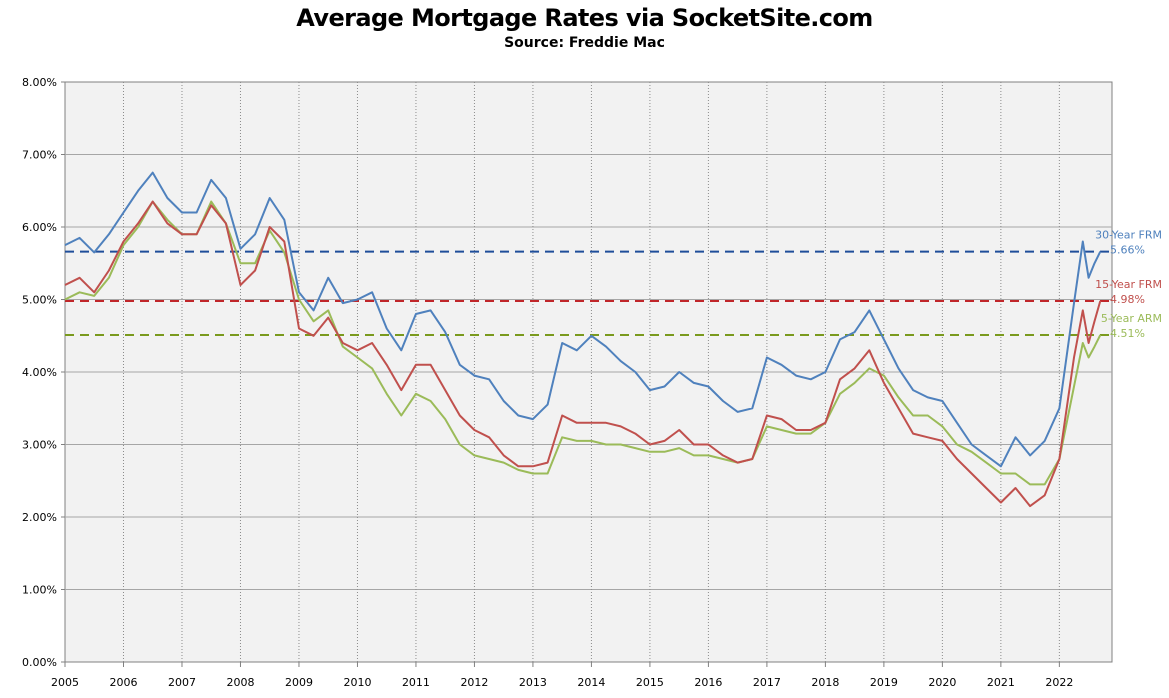  I want to click on y-tick-label: 8.00%, so click(39, 82).